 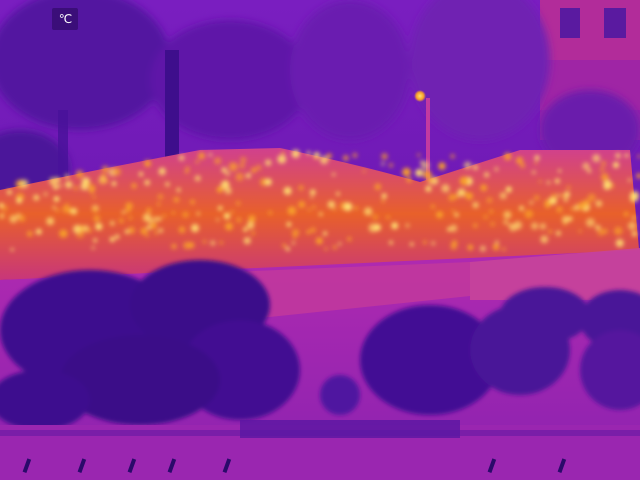 I want to click on curb, so click(x=320, y=450).